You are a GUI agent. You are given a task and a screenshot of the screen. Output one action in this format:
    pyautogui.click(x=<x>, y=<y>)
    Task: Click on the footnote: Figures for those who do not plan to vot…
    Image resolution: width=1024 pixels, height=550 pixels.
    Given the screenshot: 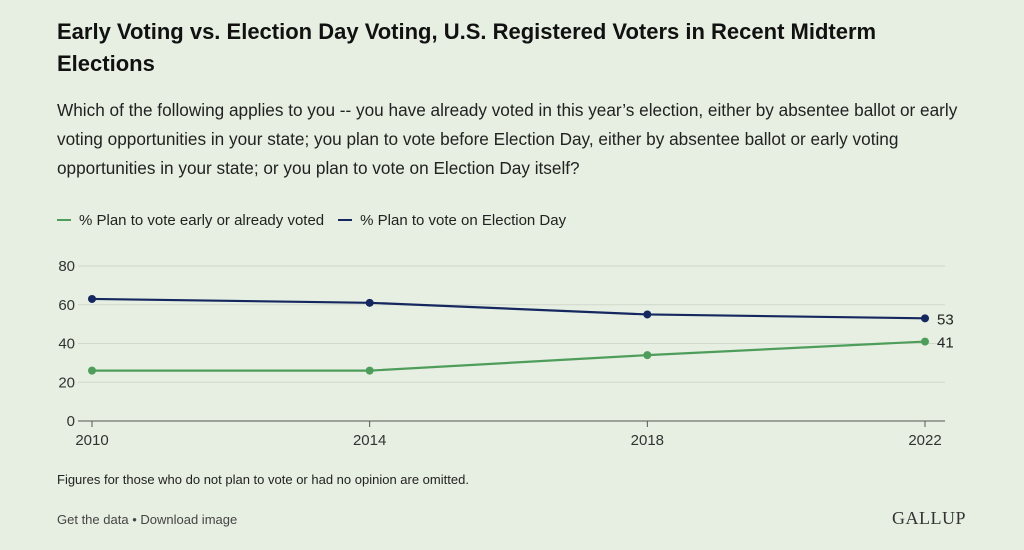 What is the action you would take?
    pyautogui.click(x=263, y=479)
    